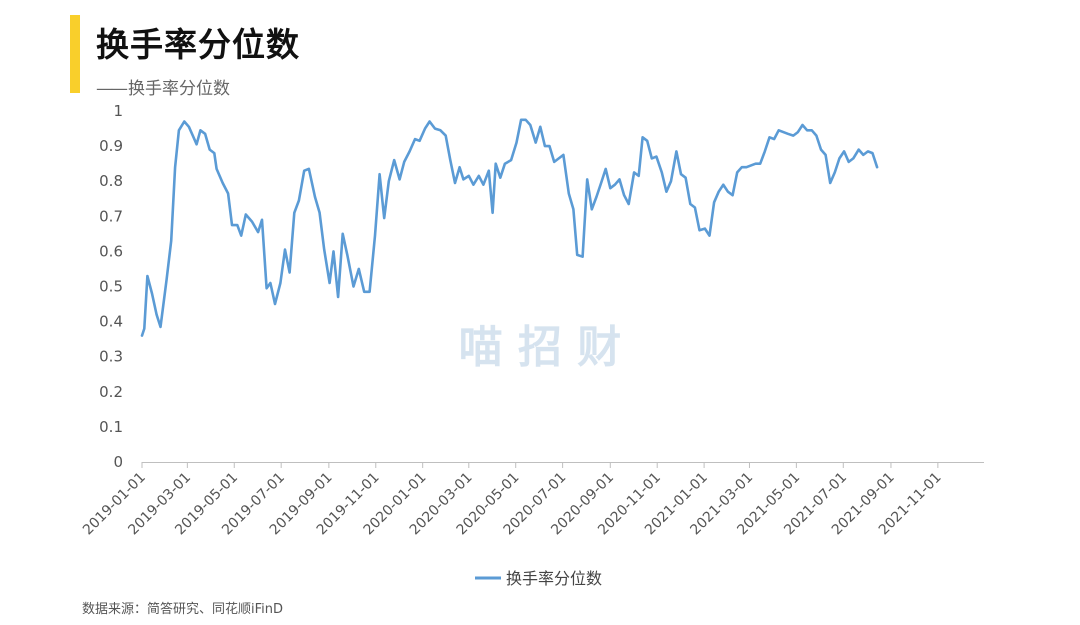  I want to click on watermark-text: 喵 招 财, so click(540, 347).